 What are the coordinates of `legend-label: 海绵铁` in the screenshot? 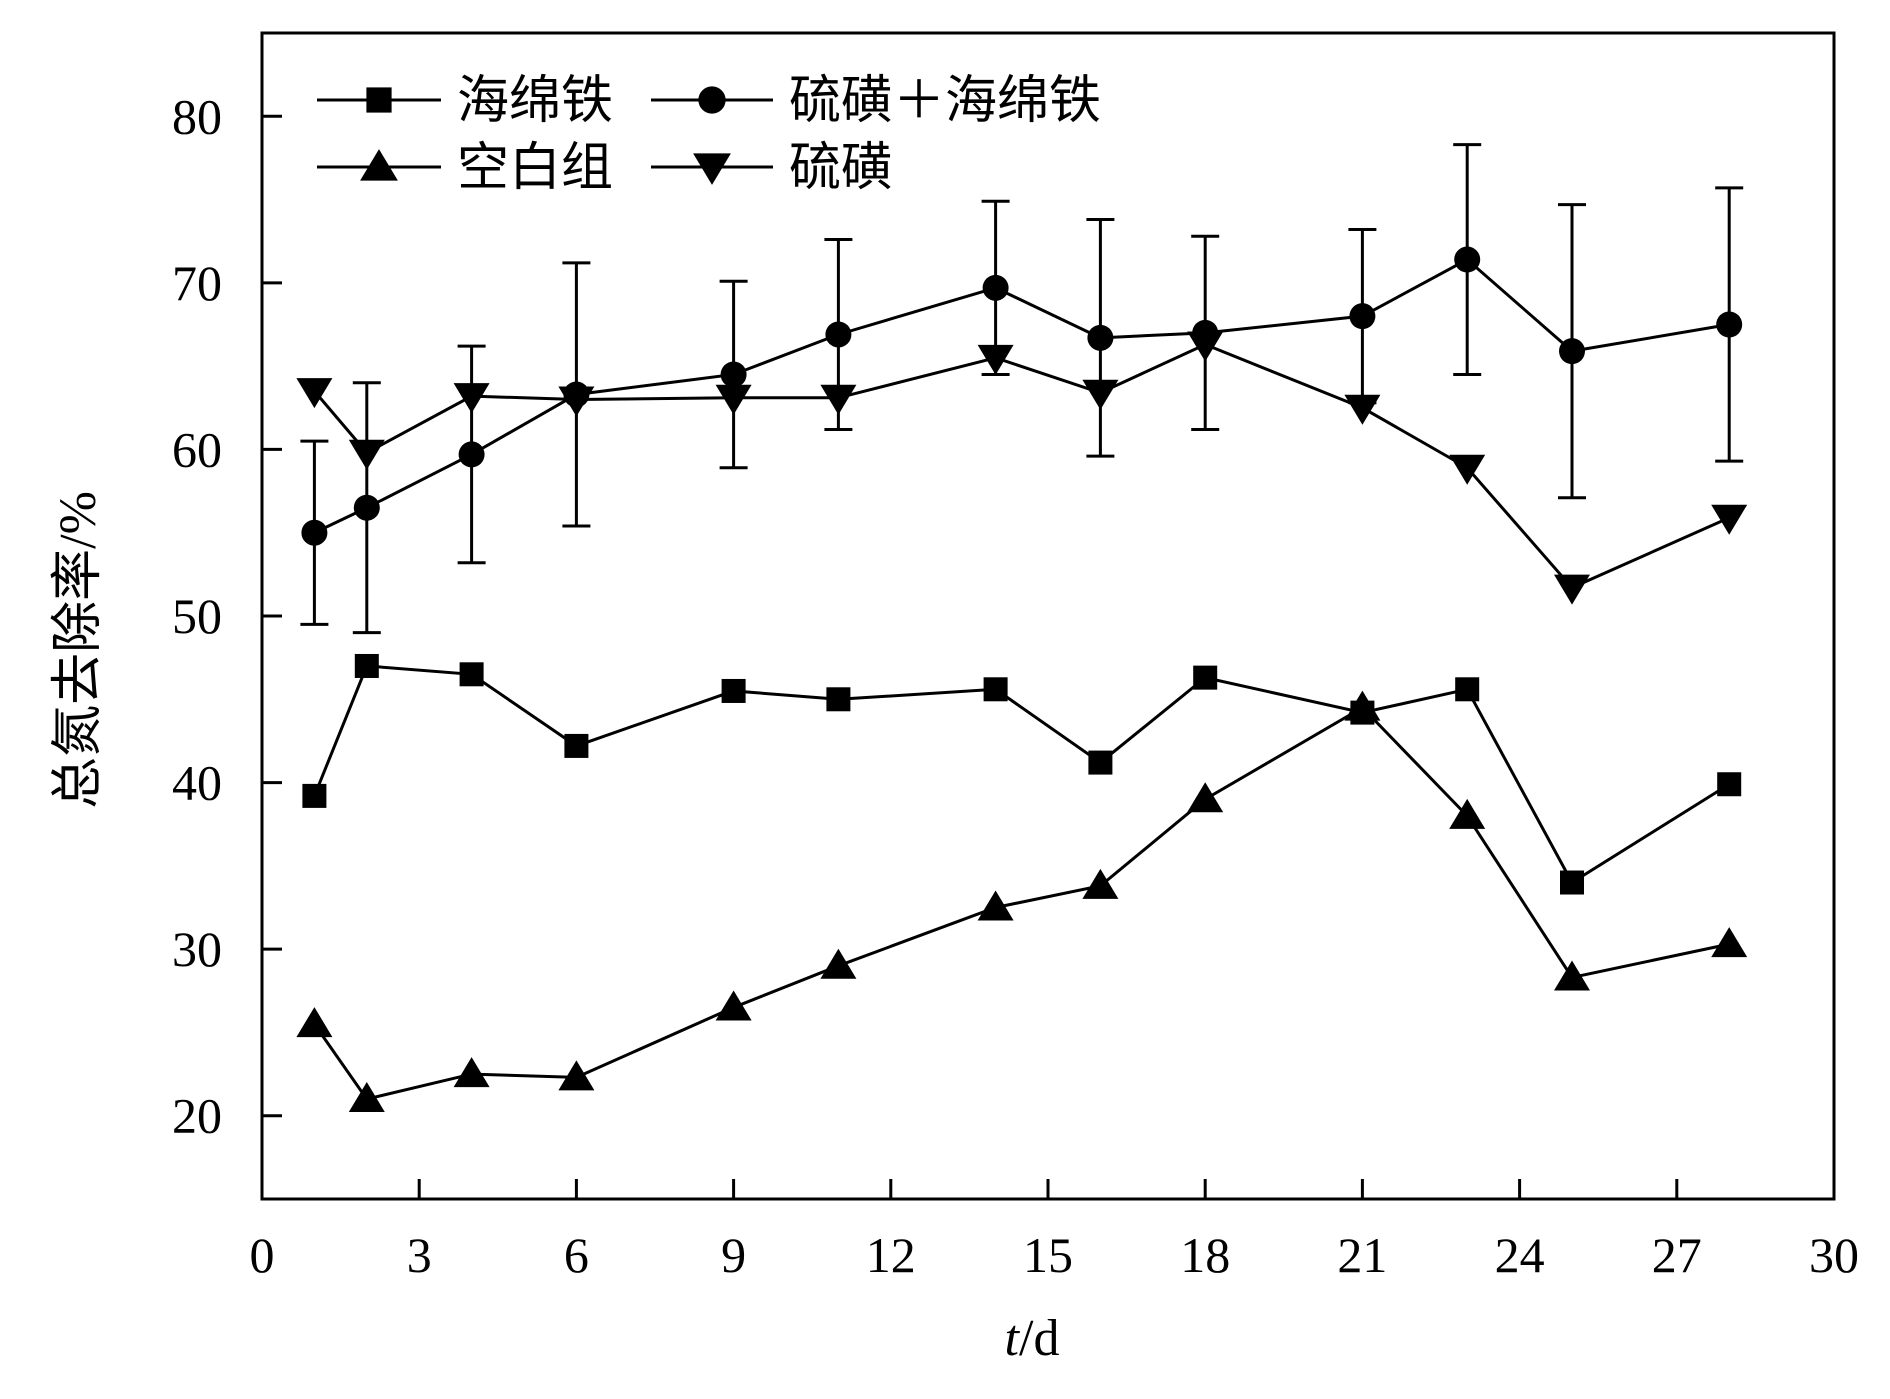 It's located at (535, 101).